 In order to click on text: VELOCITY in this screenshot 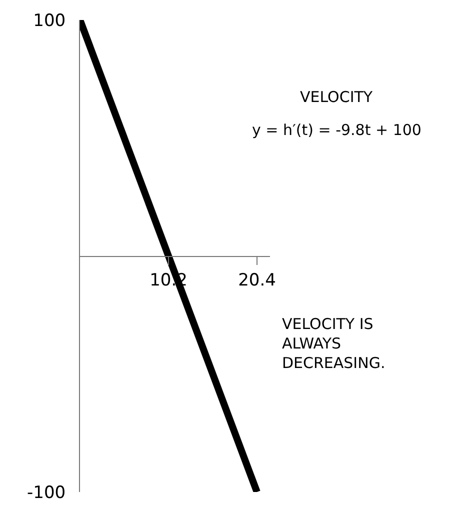, I will do `click(337, 97)`.